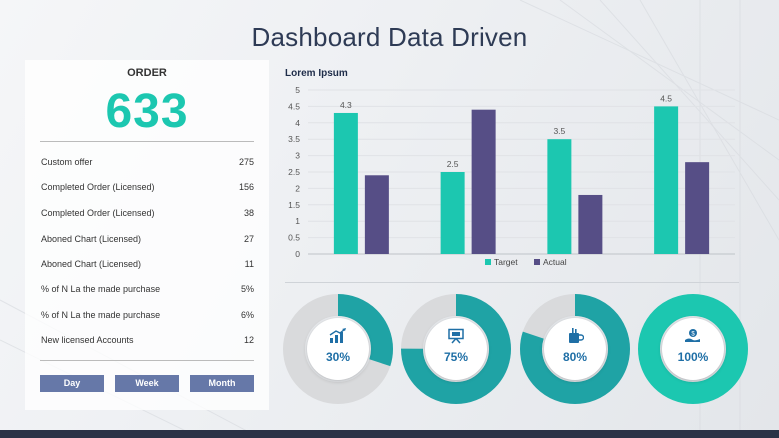  Describe the element at coordinates (389, 434) in the screenshot. I see `footer-bar` at that location.